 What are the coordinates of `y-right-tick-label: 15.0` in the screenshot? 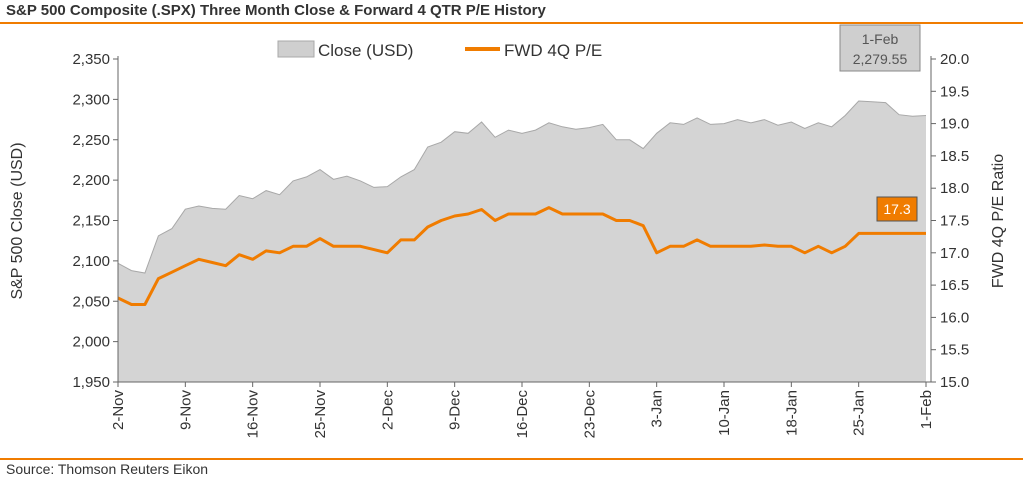 It's located at (954, 382).